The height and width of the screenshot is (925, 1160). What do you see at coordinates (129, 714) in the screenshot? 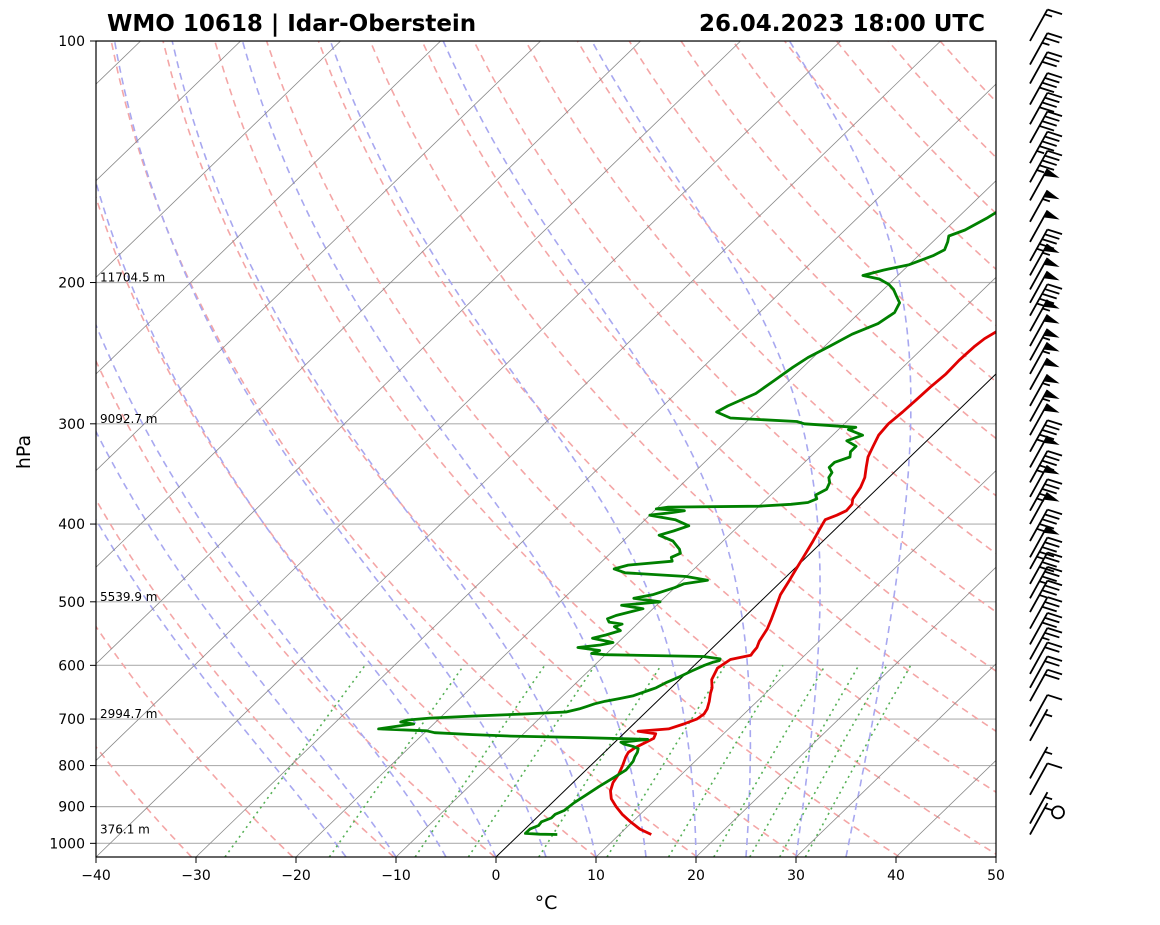
I see `height-label: 2994.7 m` at bounding box center [129, 714].